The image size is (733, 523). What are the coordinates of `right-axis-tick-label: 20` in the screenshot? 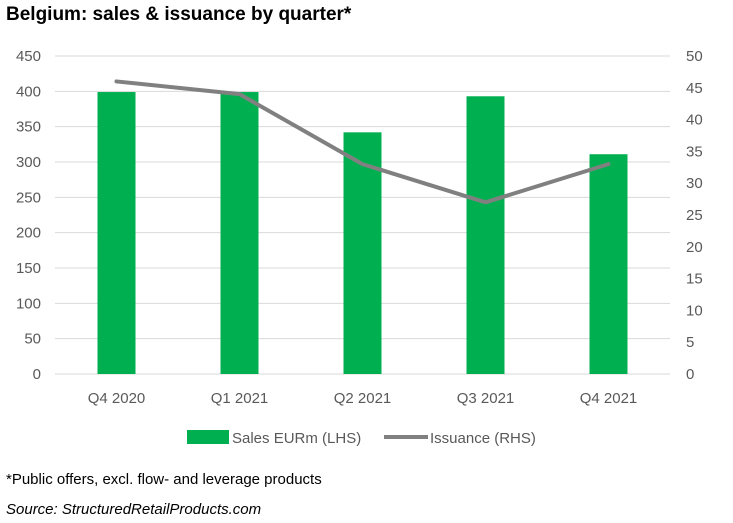 It's located at (694, 247).